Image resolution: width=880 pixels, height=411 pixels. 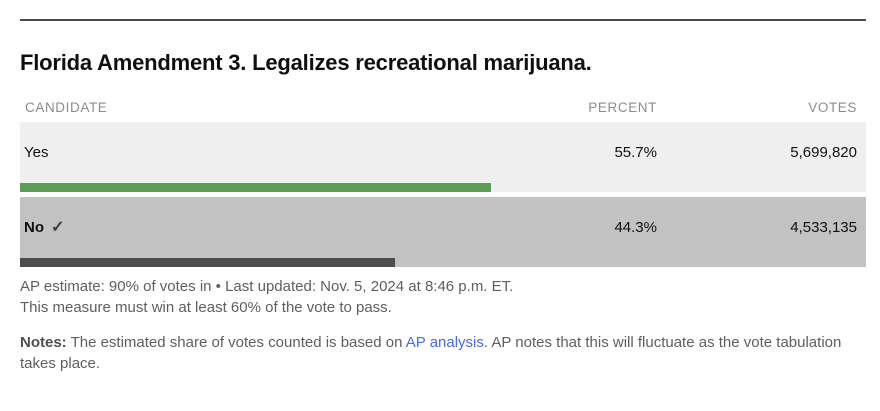 I want to click on winner-check-icon: ✓, so click(x=58, y=227).